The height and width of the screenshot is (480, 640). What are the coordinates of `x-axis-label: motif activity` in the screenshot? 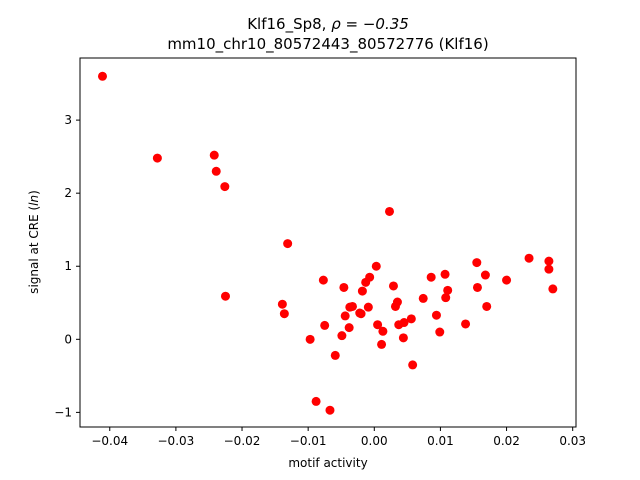 It's located at (327, 463).